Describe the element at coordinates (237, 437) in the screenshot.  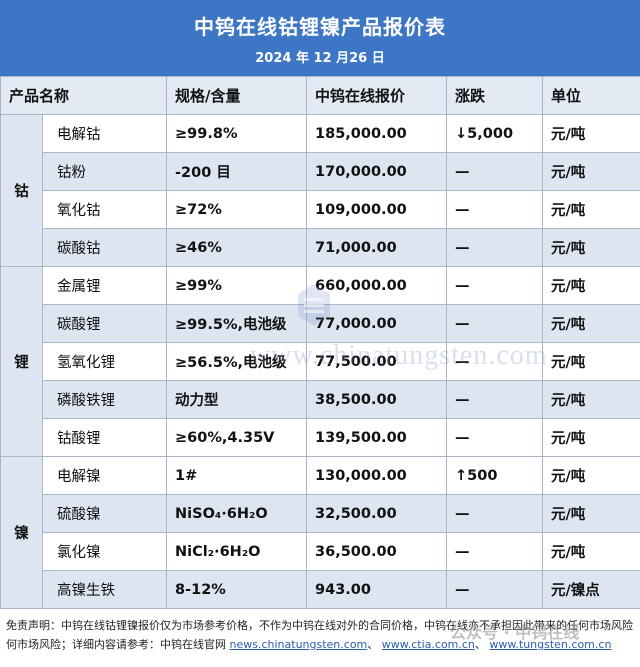
I see `spec-cell: ≥60%,4.35V` at that location.